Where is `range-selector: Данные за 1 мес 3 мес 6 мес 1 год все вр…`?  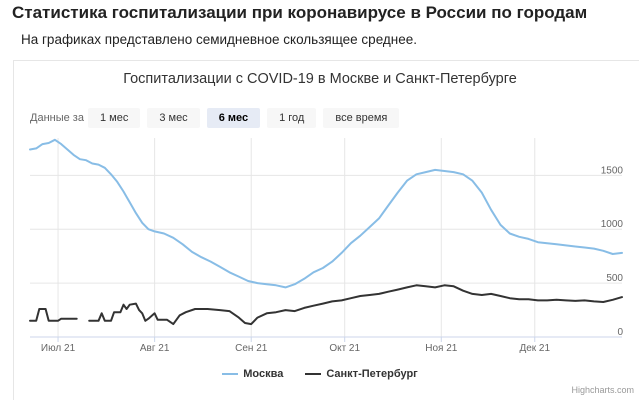
range-selector: Данные за 1 мес 3 мес 6 мес 1 год все вр… is located at coordinates (218, 118).